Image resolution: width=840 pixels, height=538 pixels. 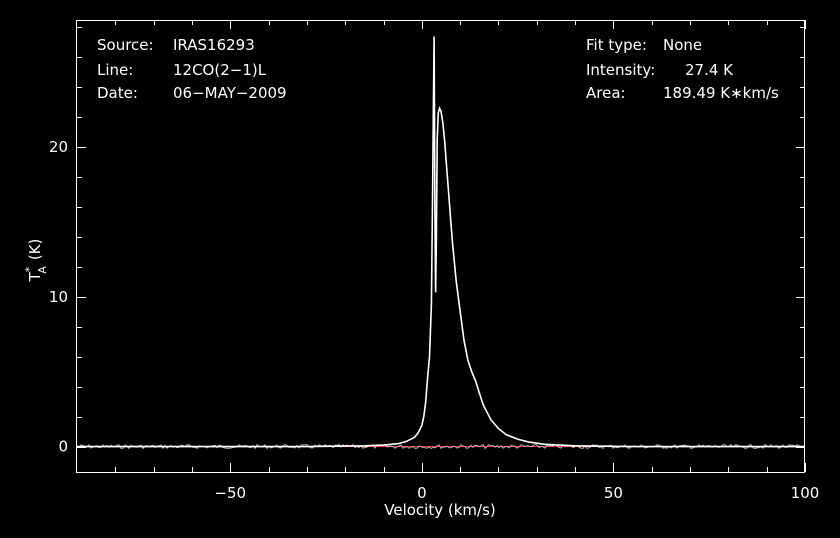 I want to click on date-label: Date:, so click(x=117, y=93).